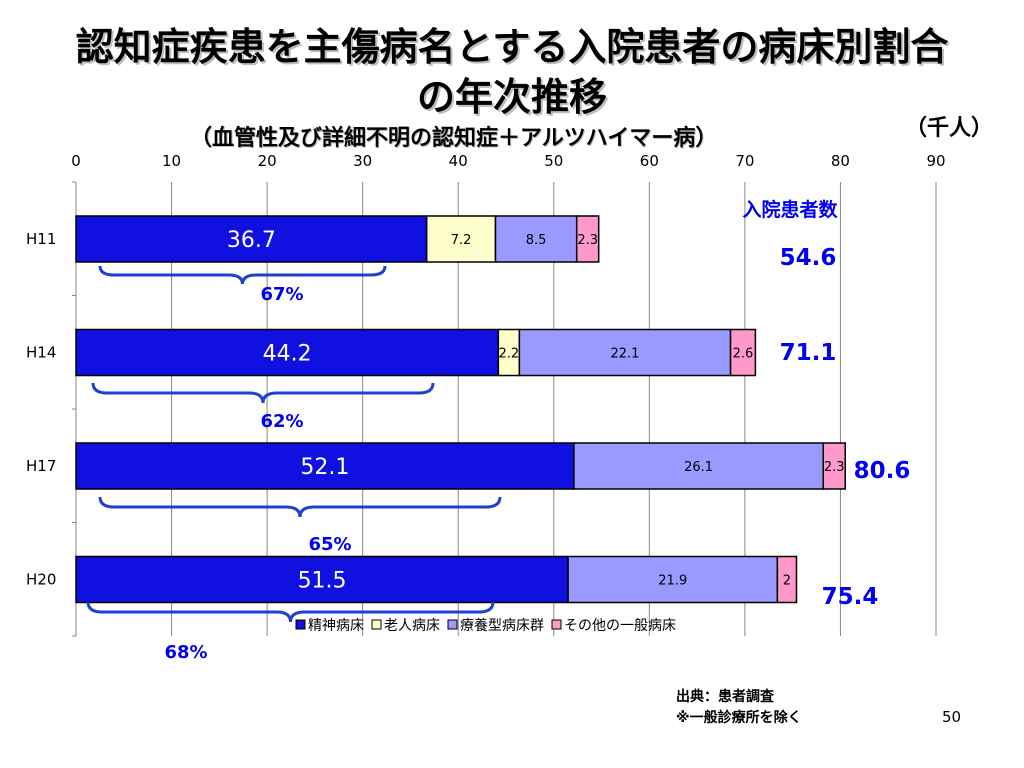  Describe the element at coordinates (725, 697) in the screenshot. I see `source-note: 出典：患者調査` at that location.